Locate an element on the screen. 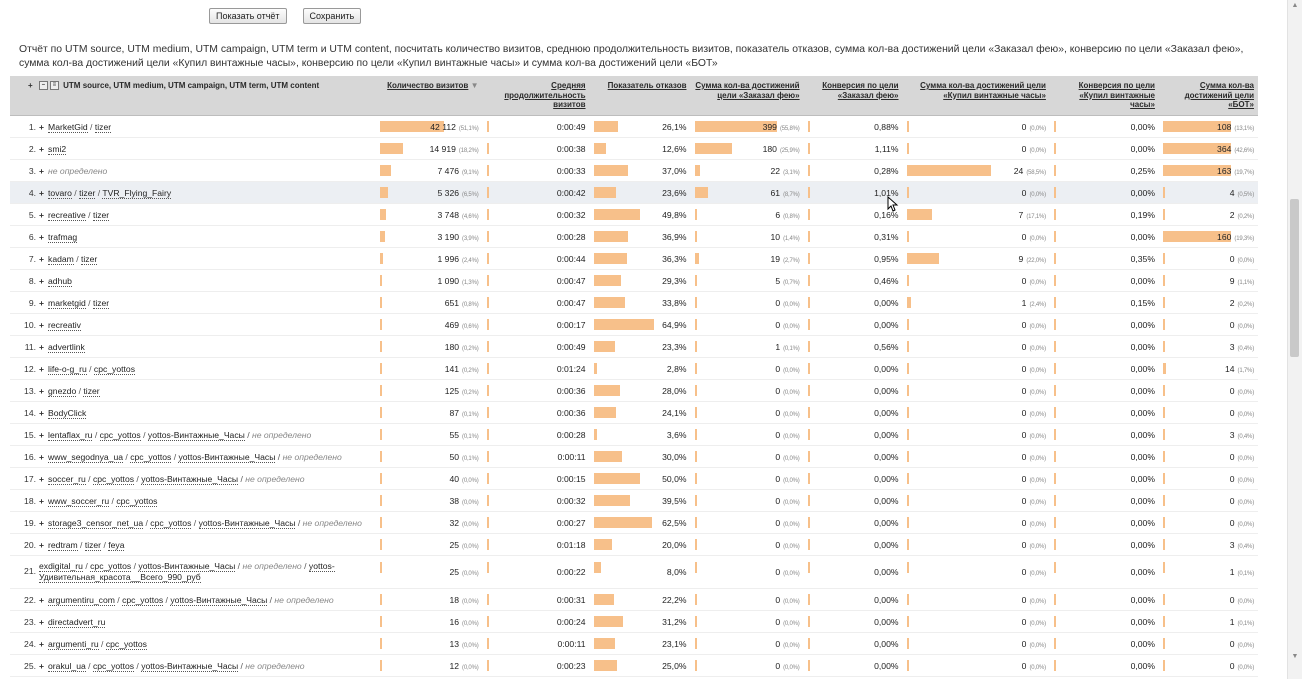 The width and height of the screenshot is (1302, 679). dimension-link: storage3_censor_net_ua is located at coordinates (96, 523).